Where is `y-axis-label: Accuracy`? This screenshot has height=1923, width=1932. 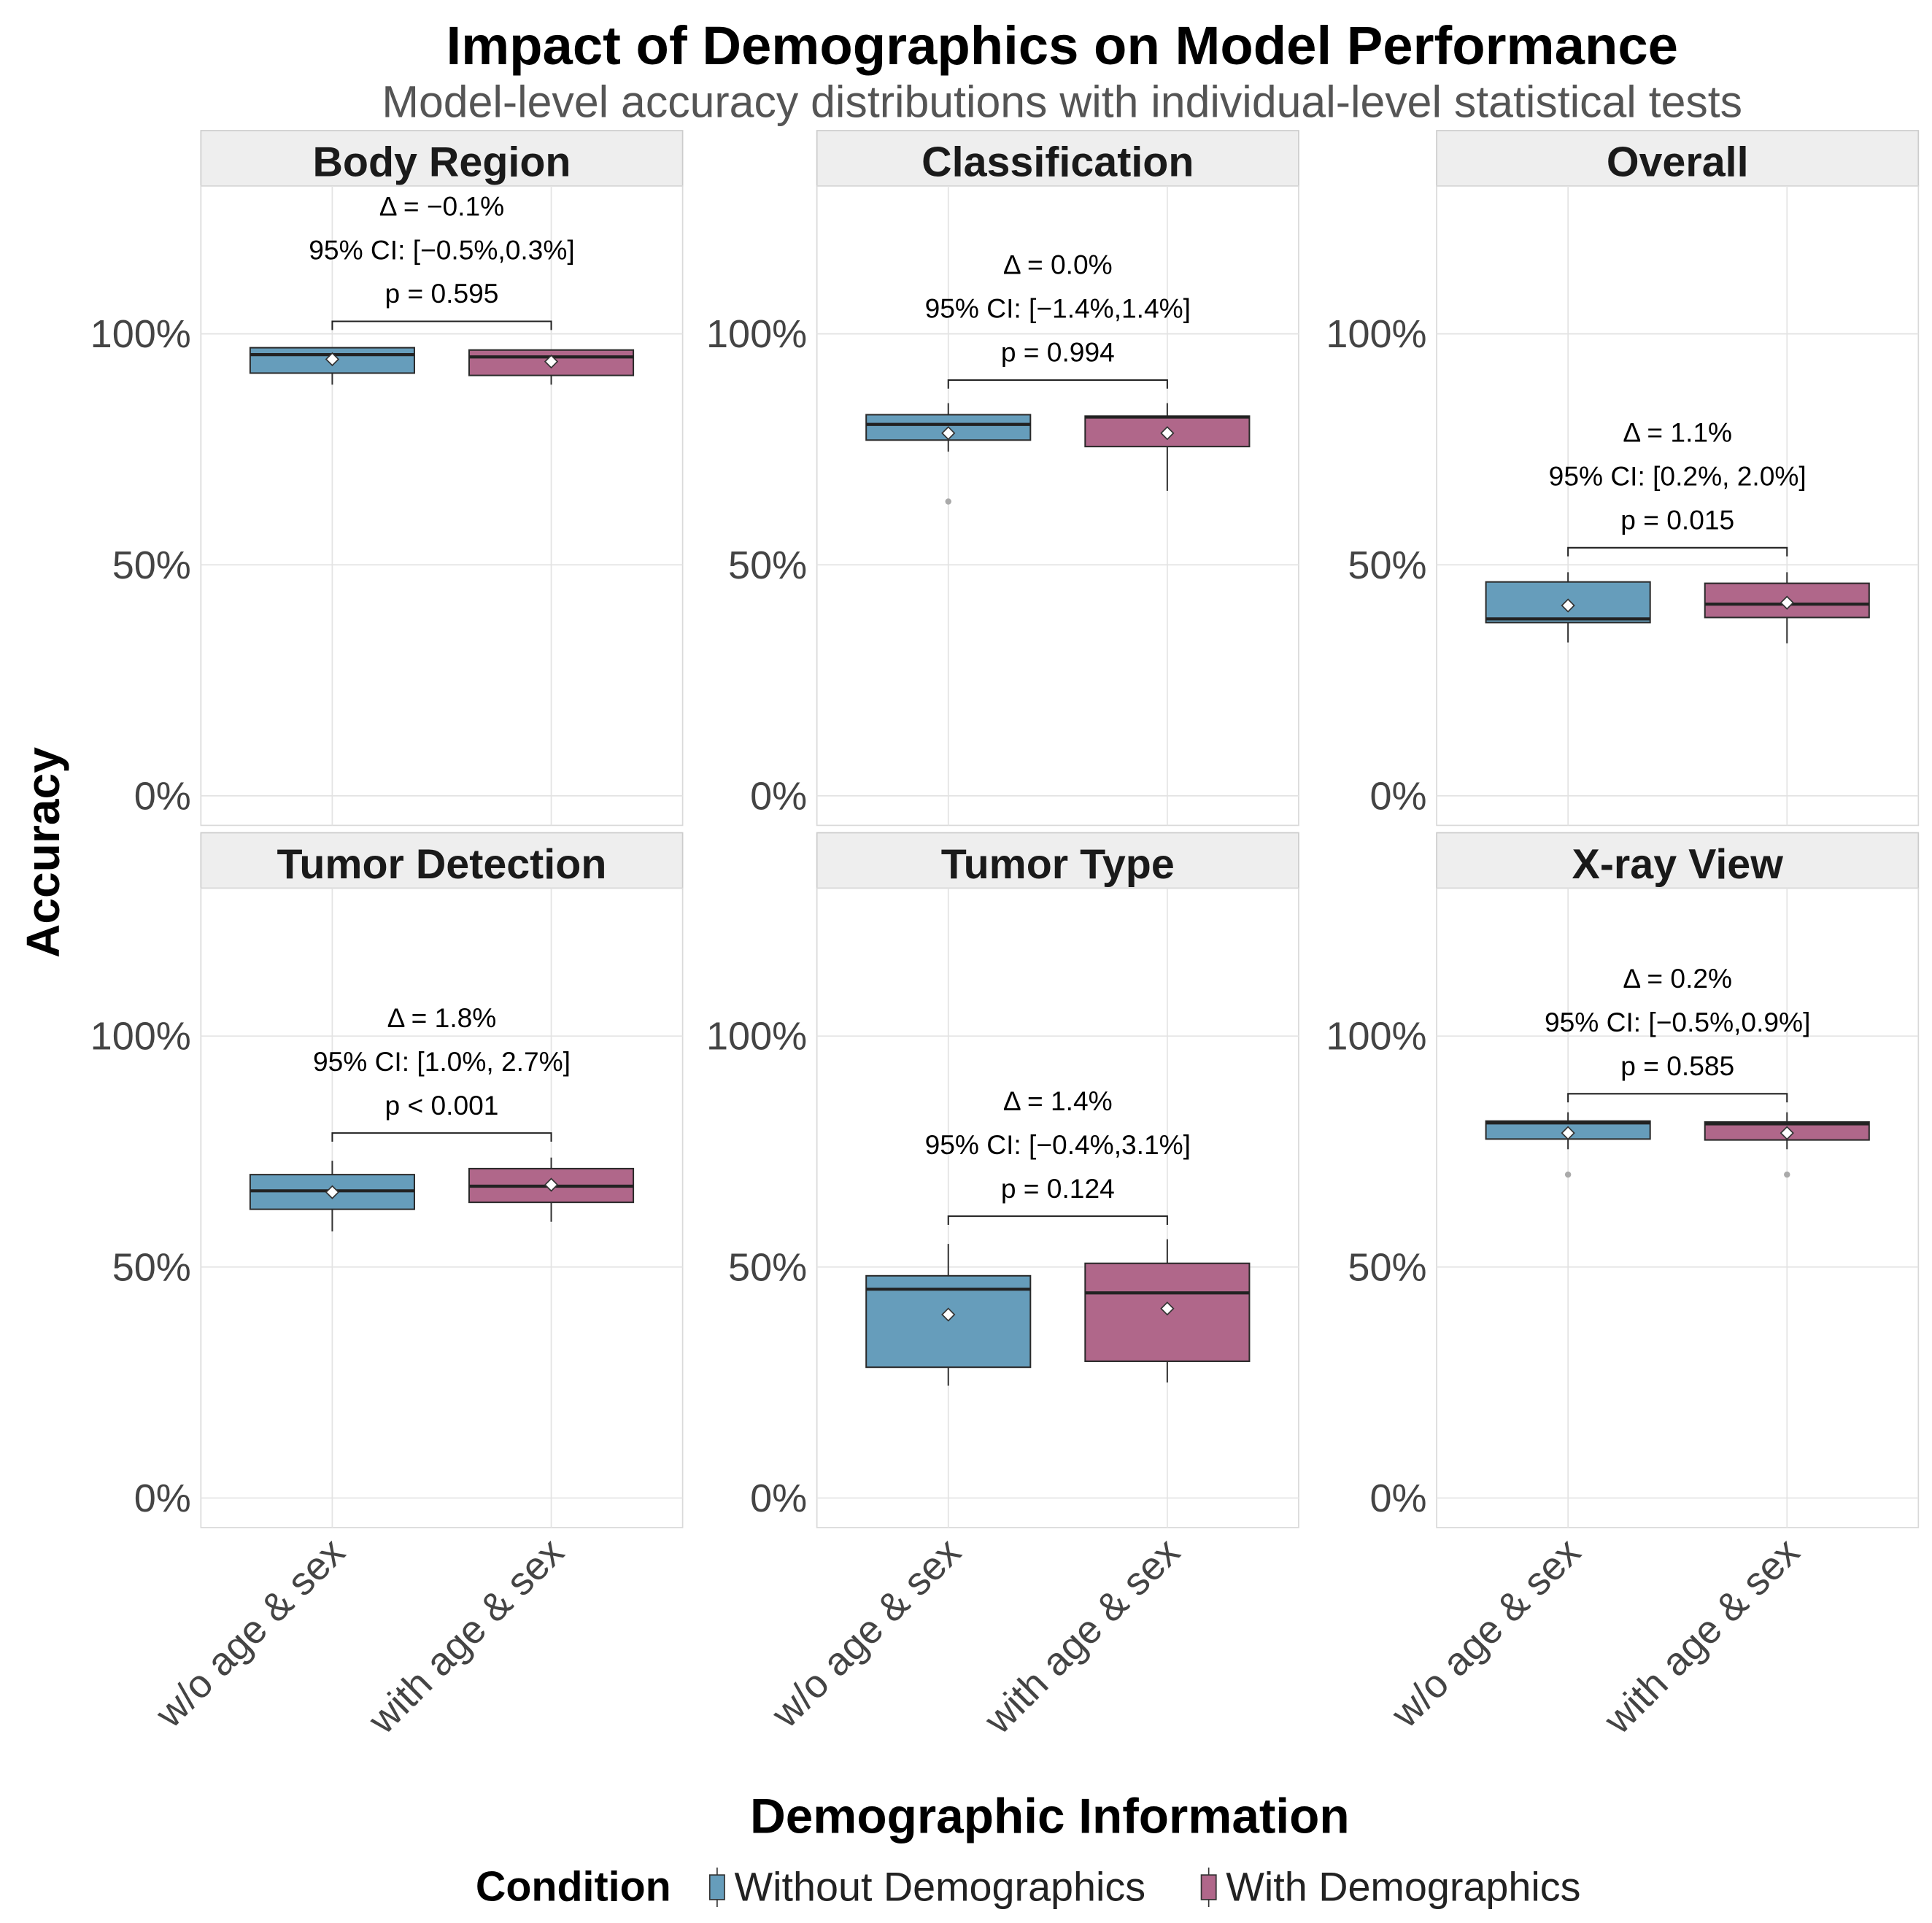
y-axis-label: Accuracy is located at coordinates (43, 853).